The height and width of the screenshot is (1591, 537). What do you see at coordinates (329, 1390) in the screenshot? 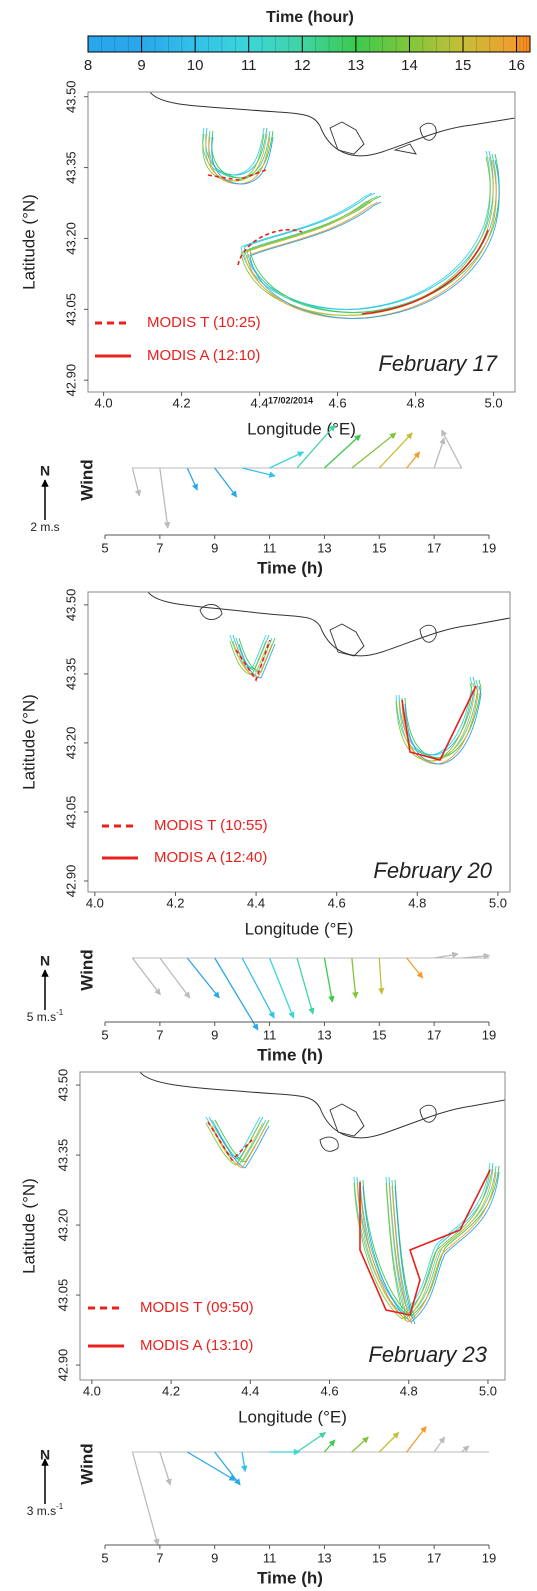
I see `x-tick-label: 4.6` at bounding box center [329, 1390].